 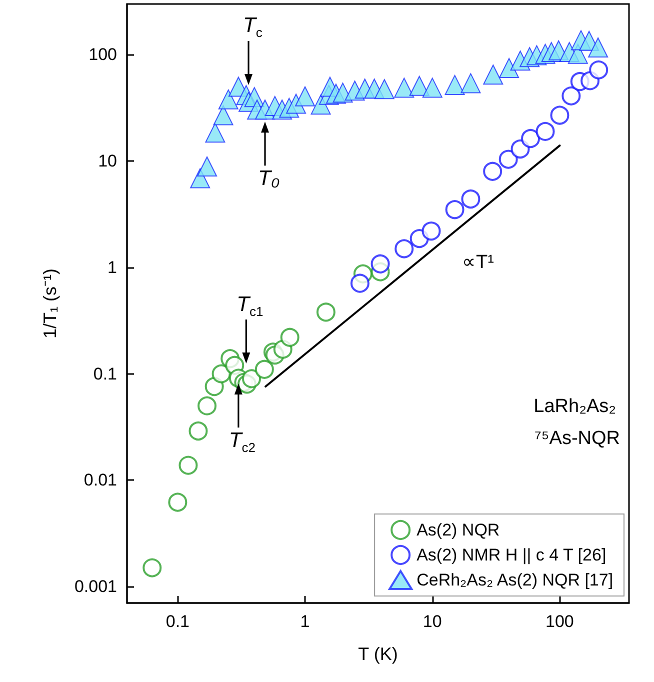 What do you see at coordinates (458, 530) in the screenshot?
I see `legend-label: As(2) NQR` at bounding box center [458, 530].